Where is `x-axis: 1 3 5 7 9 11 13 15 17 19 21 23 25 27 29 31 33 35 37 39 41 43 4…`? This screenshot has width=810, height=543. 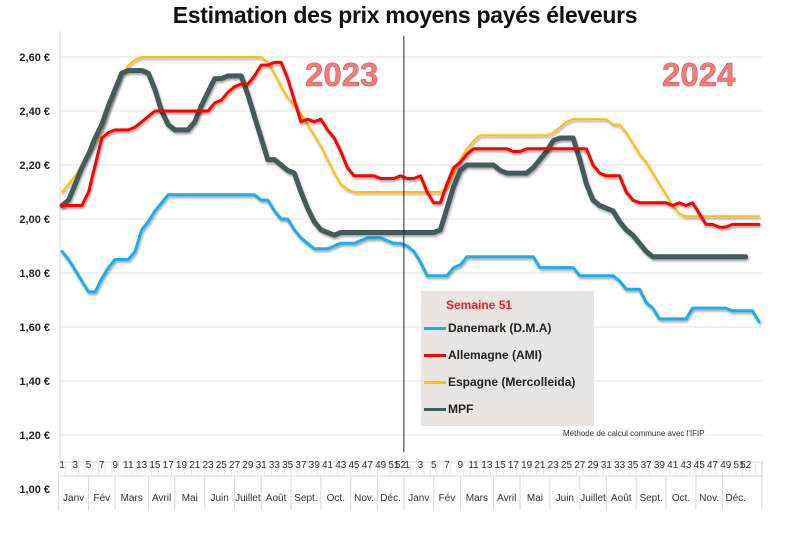
x-axis: 1 3 5 7 9 11 13 15 17 19 21 23 25 27 29 31 33 35 37 39 41 43 4… is located at coordinates (410, 485).